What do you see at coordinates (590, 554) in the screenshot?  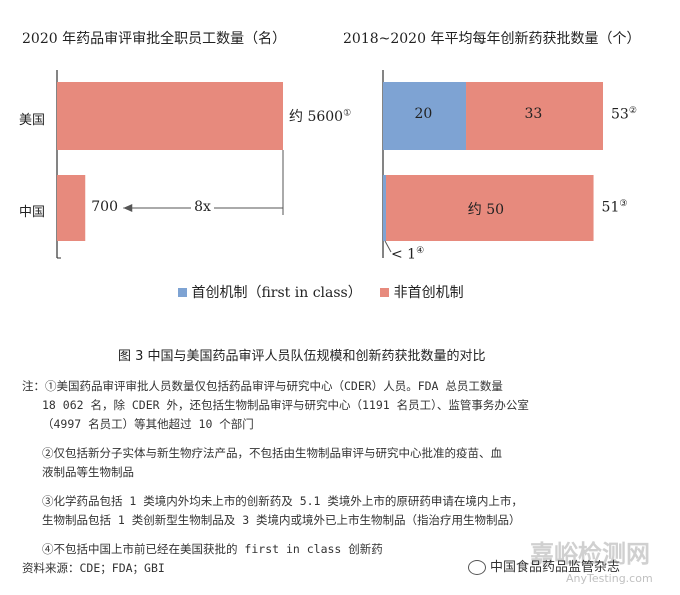 I see `watermark-main: 嘉峪检测网` at bounding box center [590, 554].